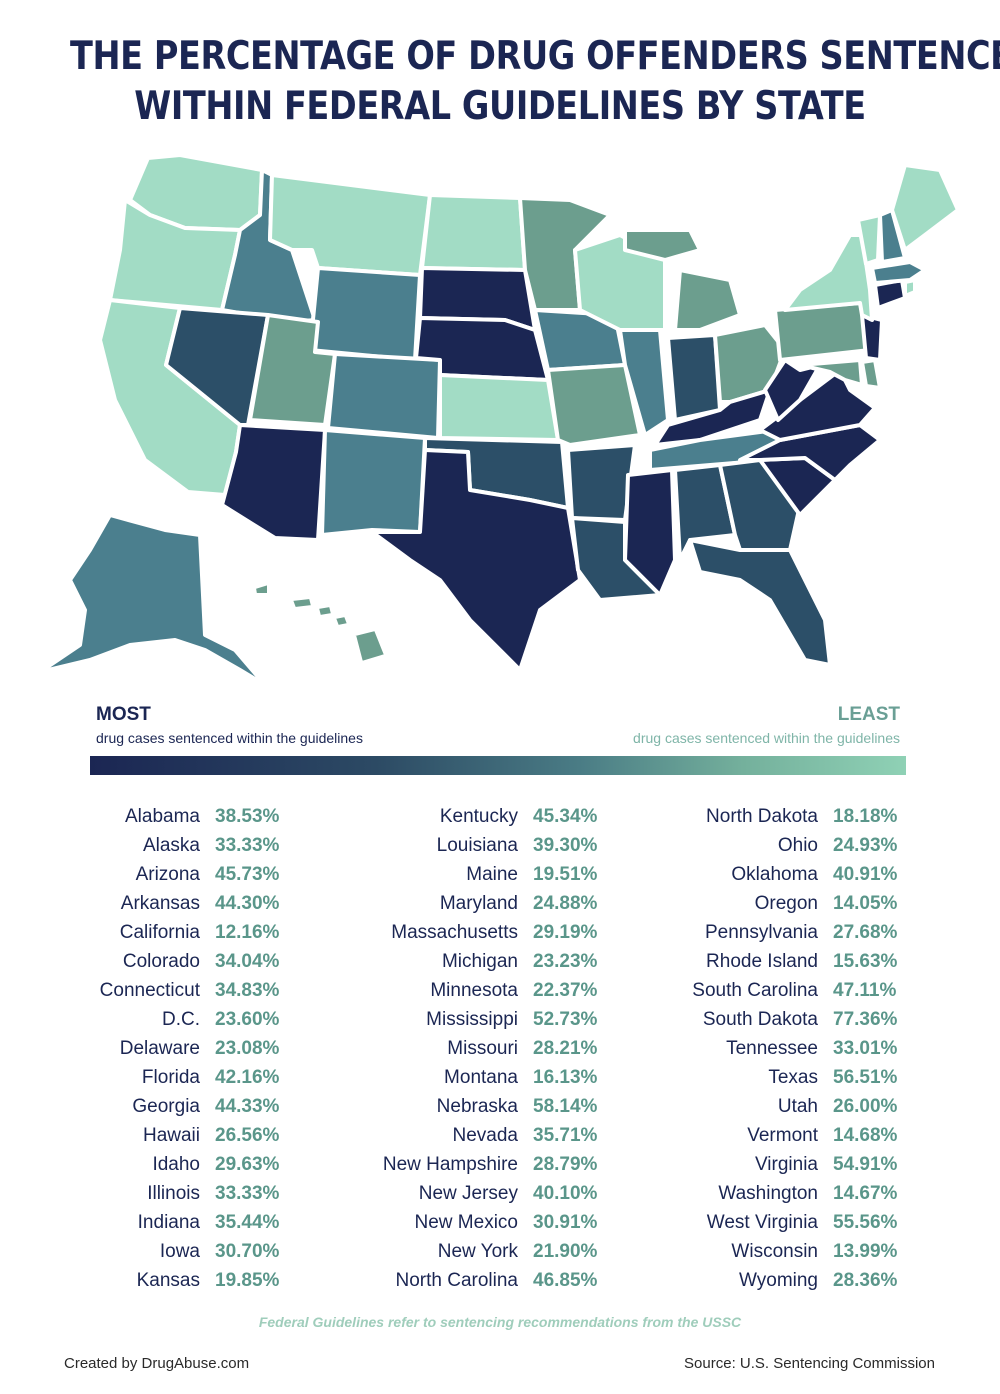 This screenshot has width=1000, height=1394. Describe the element at coordinates (498, 765) in the screenshot. I see `legend-gradient-bar` at that location.